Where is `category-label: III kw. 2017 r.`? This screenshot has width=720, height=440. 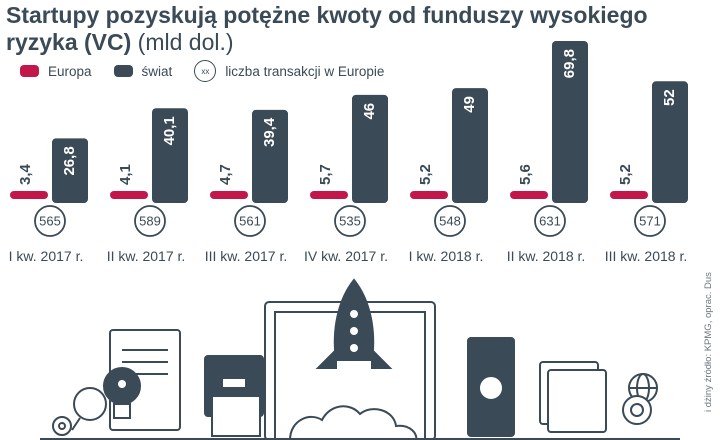
category-label: III kw. 2017 r. is located at coordinates (246, 256).